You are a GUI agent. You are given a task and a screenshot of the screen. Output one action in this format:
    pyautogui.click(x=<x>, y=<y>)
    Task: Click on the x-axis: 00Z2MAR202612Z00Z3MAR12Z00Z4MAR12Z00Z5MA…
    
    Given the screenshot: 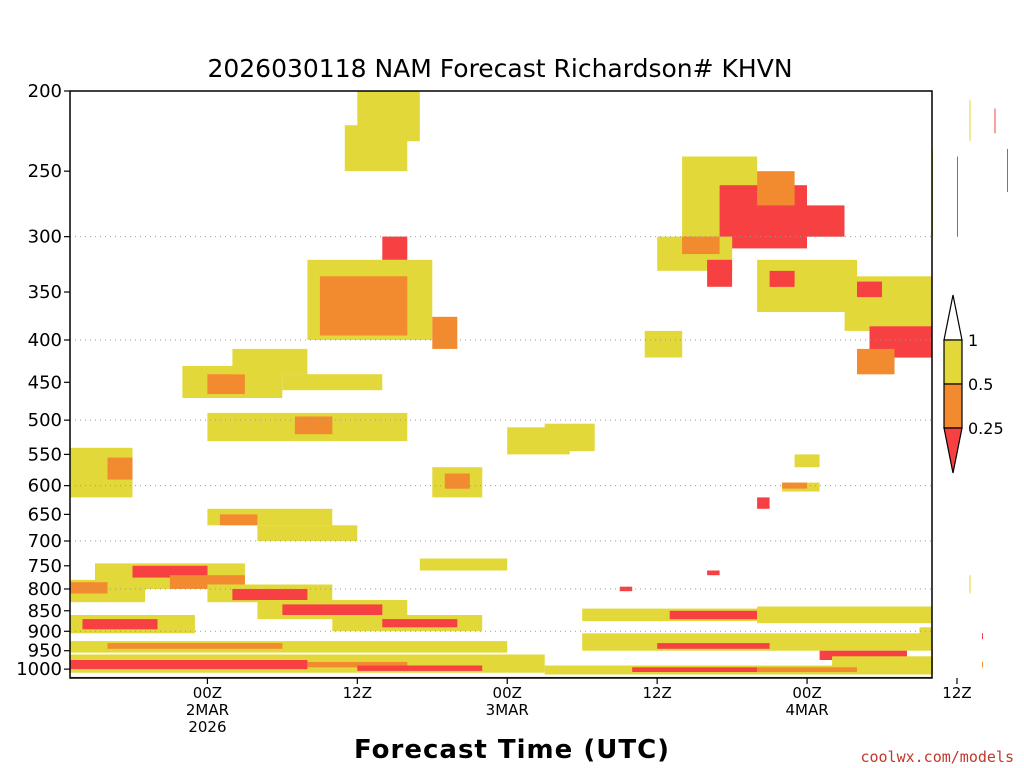 What is the action you would take?
    pyautogui.click(x=579, y=707)
    